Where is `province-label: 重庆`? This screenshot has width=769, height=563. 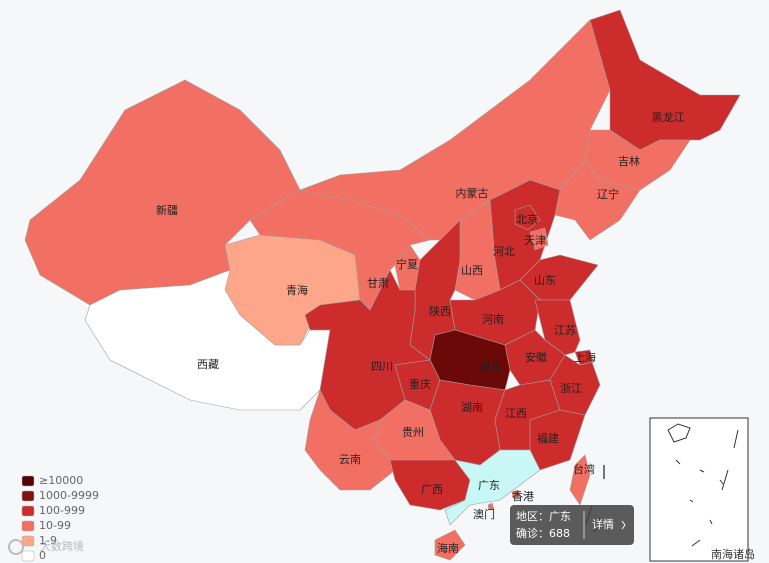 province-label: 重庆 is located at coordinates (420, 384).